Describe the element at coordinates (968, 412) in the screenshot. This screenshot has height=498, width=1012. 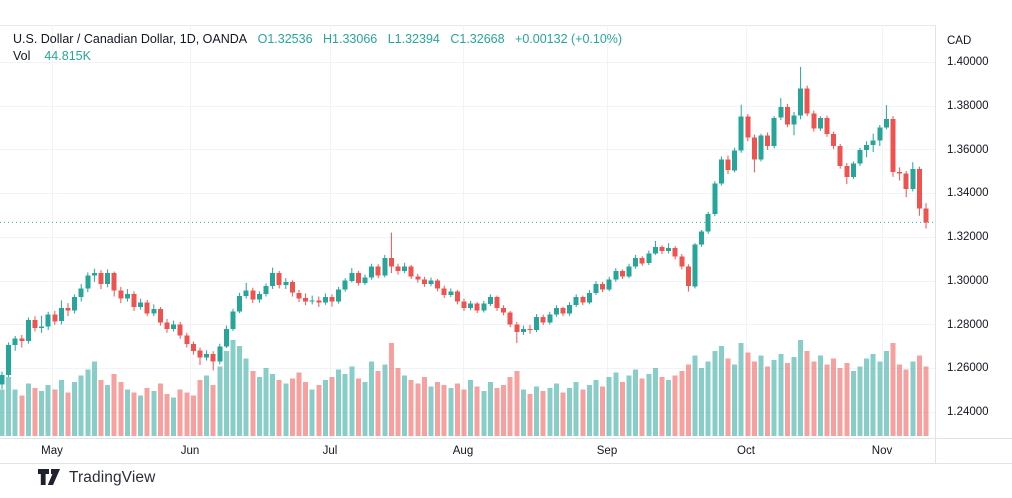
I see `price-tick-label: 1.24000` at that location.